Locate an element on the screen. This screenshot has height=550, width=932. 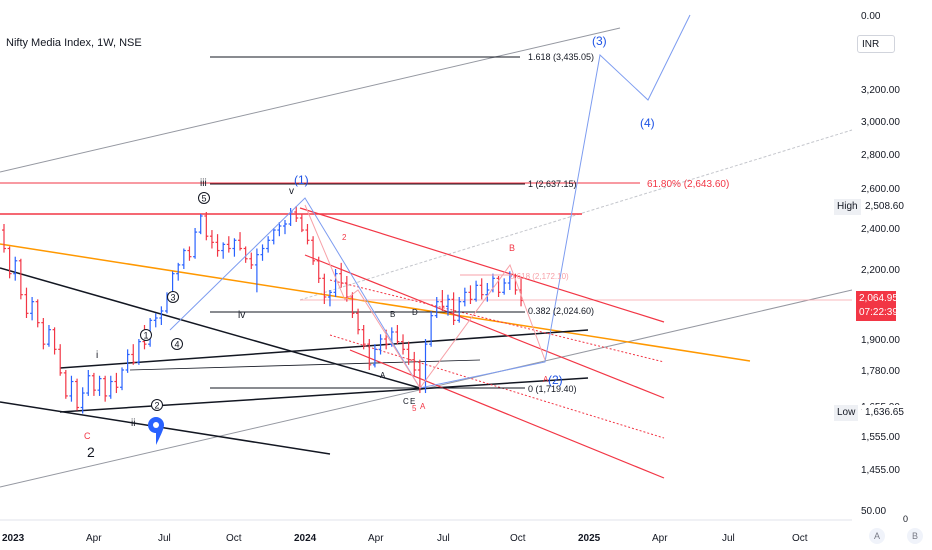
time-axis: 2023 Apr Jul Oct 2024 Apr Jul Oct 2025 Apr Jul Oct is located at coordinates (426, 531).